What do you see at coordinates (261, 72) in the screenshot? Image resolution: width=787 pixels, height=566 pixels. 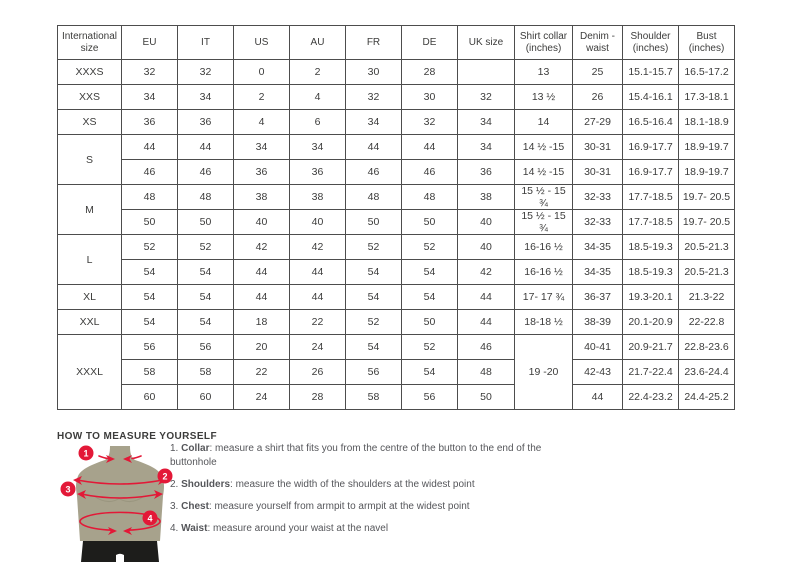 I see `size-cell: 0` at bounding box center [261, 72].